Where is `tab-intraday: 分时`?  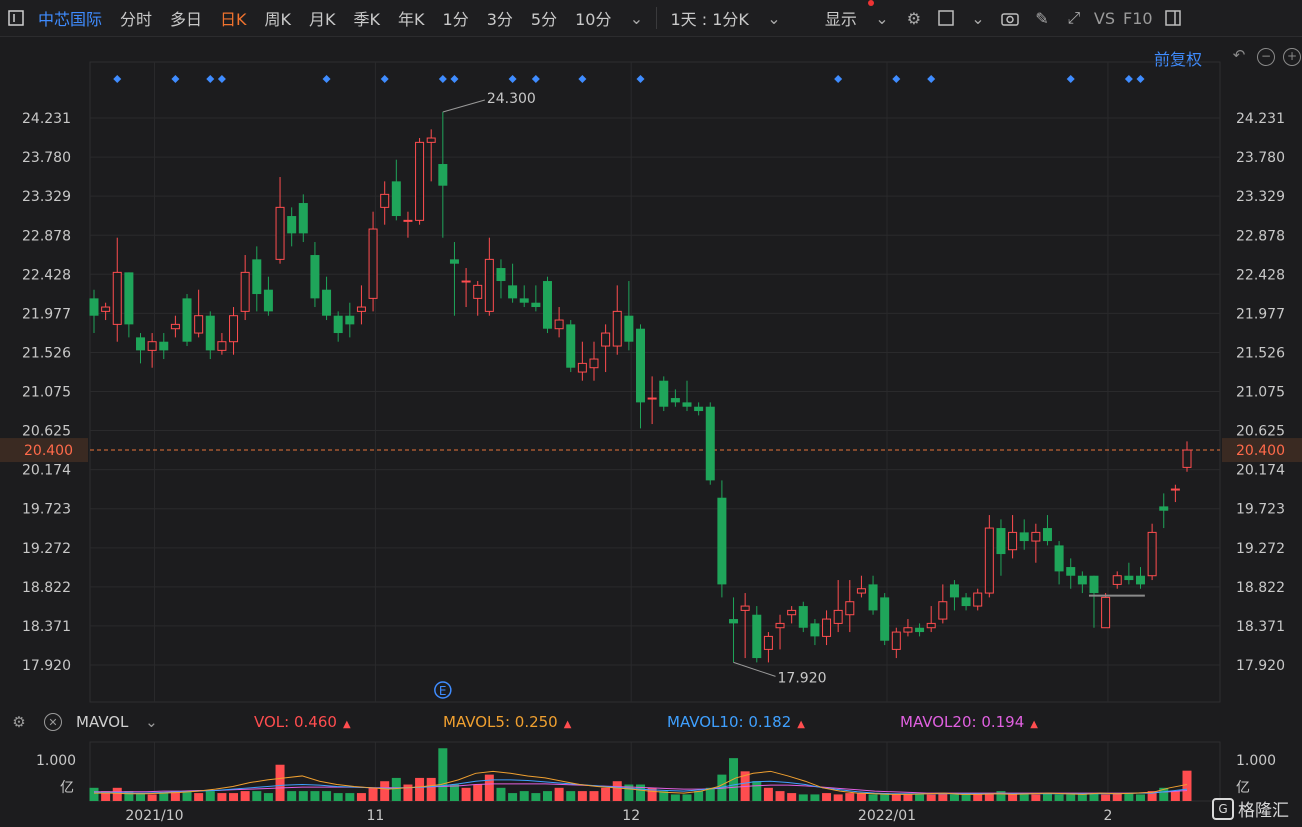 tab-intraday: 分时 is located at coordinates (136, 19).